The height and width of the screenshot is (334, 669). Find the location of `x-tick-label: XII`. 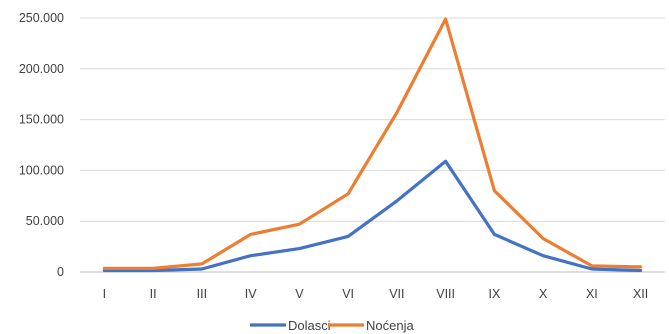

x-tick-label: XII is located at coordinates (640, 294).